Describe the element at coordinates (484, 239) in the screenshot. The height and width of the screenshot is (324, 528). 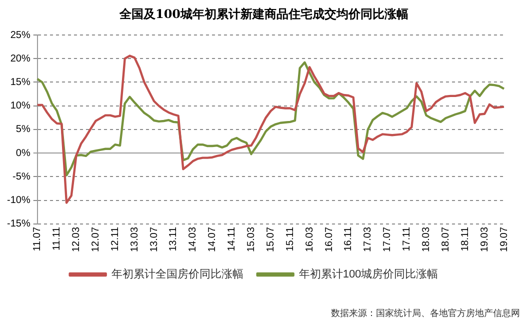
I see `x-tick-label: 19.03` at that location.